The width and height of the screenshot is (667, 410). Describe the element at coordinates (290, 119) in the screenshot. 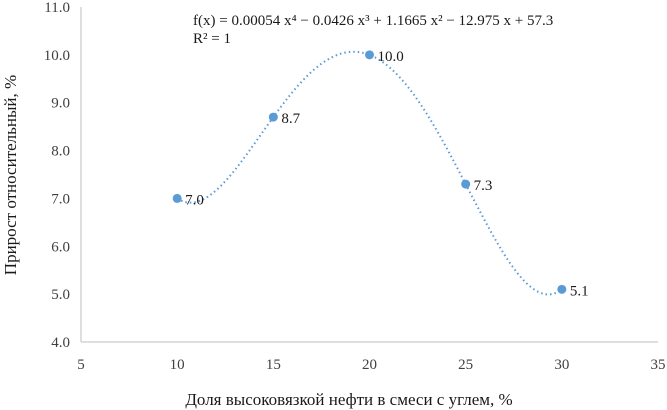

I see `data-label: 8.7` at that location.